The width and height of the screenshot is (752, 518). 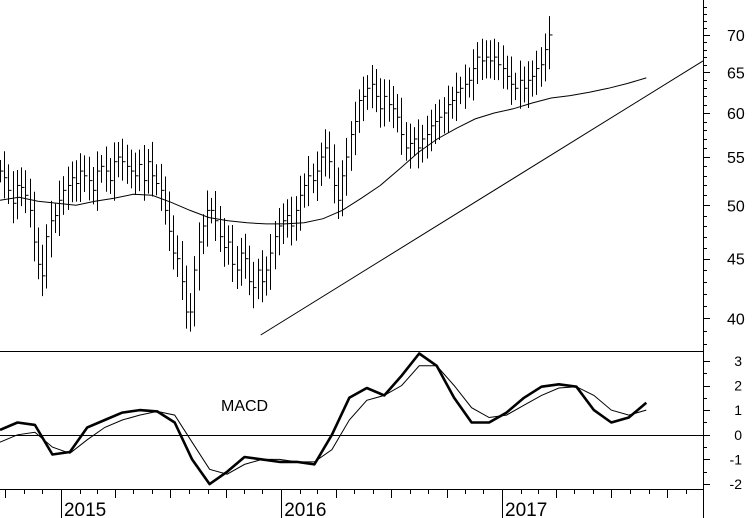 What do you see at coordinates (738, 435) in the screenshot?
I see `macd-tick-label: 0` at bounding box center [738, 435].